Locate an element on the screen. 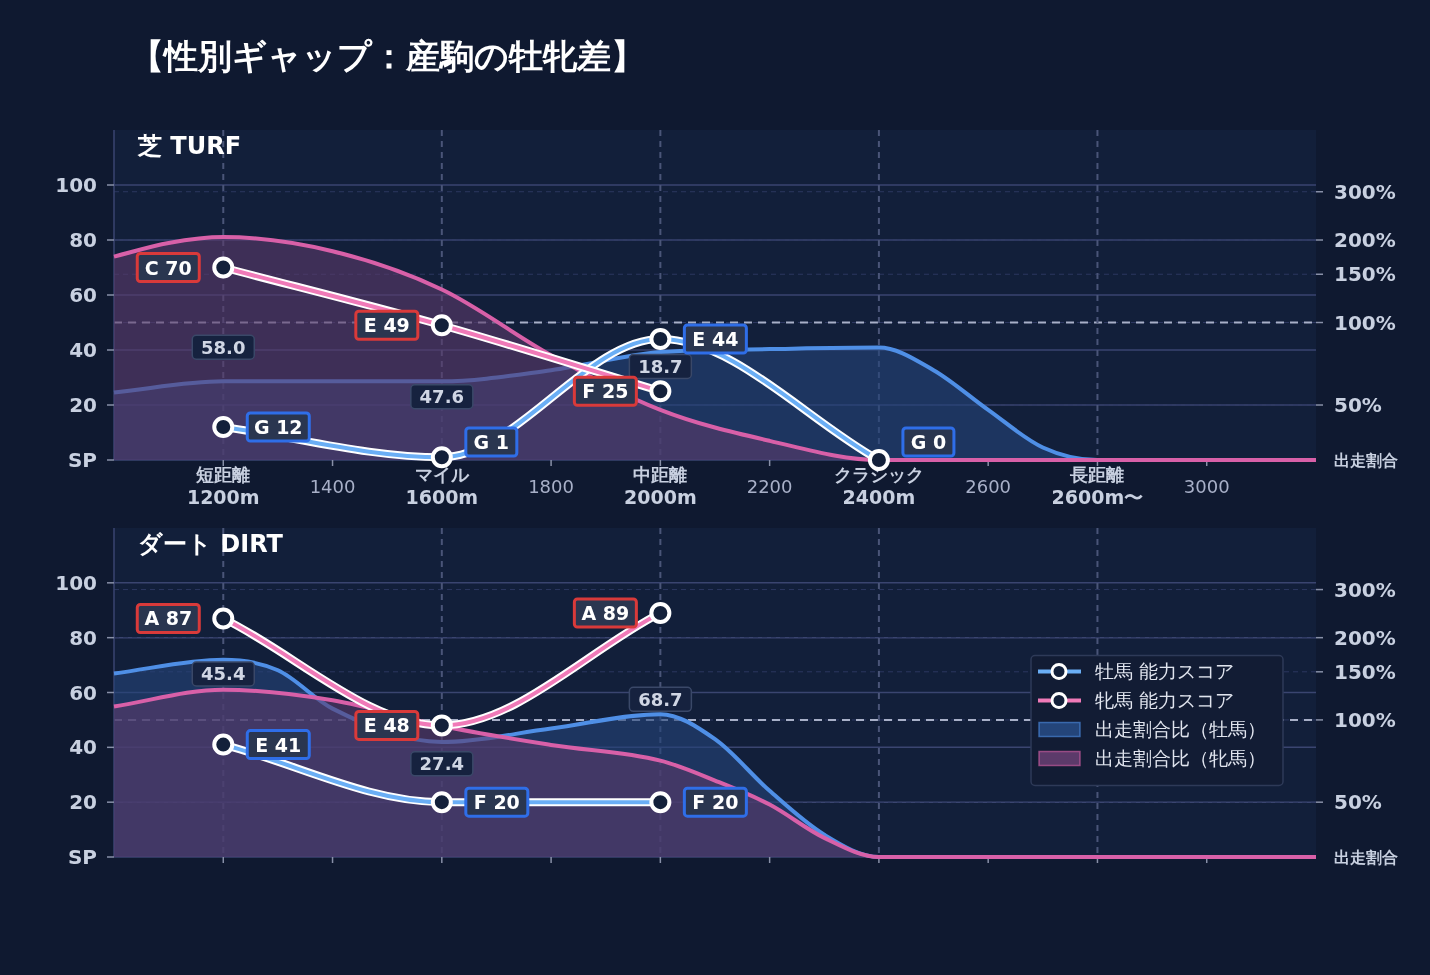  legend-label: 出走割合比（牡馬） is located at coordinates (1180, 728).